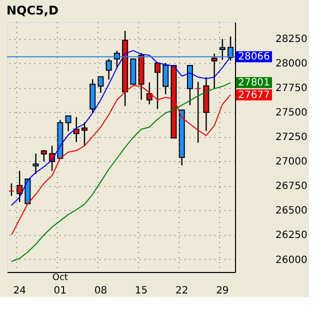 The width and height of the screenshot is (336, 320). What do you see at coordinates (292, 162) in the screenshot?
I see `y-tick-label: 27000` at bounding box center [292, 162].